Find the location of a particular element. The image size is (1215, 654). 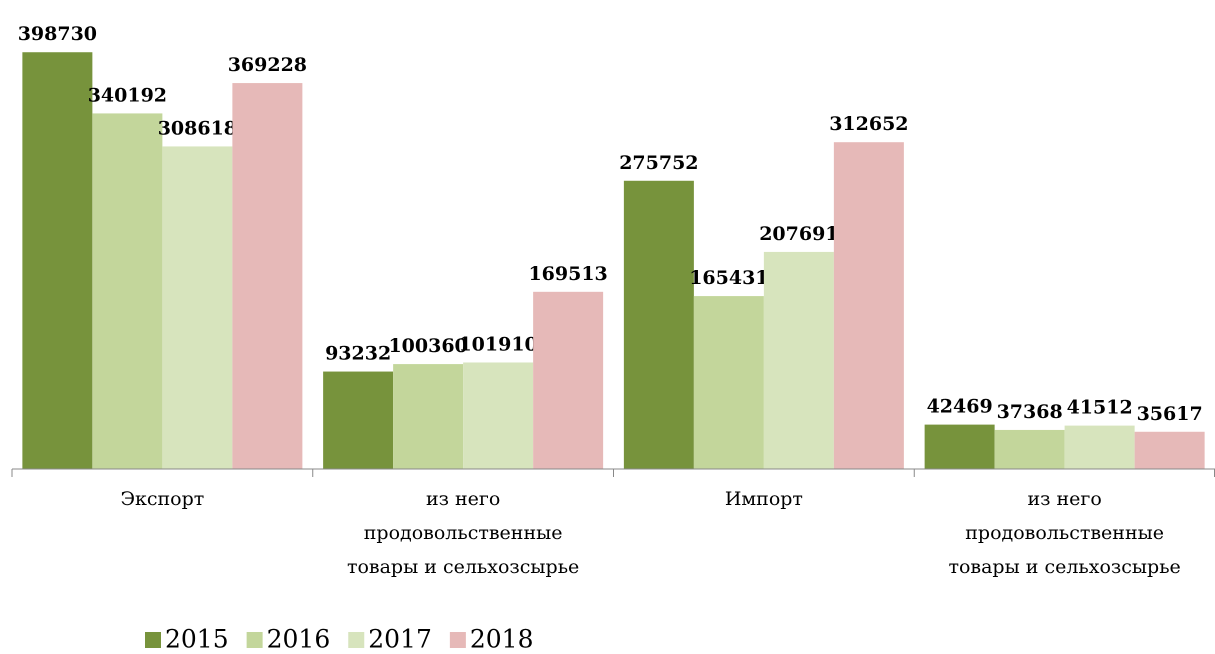

value-label: 93232 is located at coordinates (358, 354).